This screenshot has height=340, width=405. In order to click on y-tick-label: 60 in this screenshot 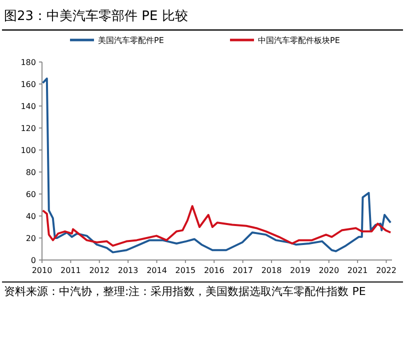, I will do `click(31, 194)`.